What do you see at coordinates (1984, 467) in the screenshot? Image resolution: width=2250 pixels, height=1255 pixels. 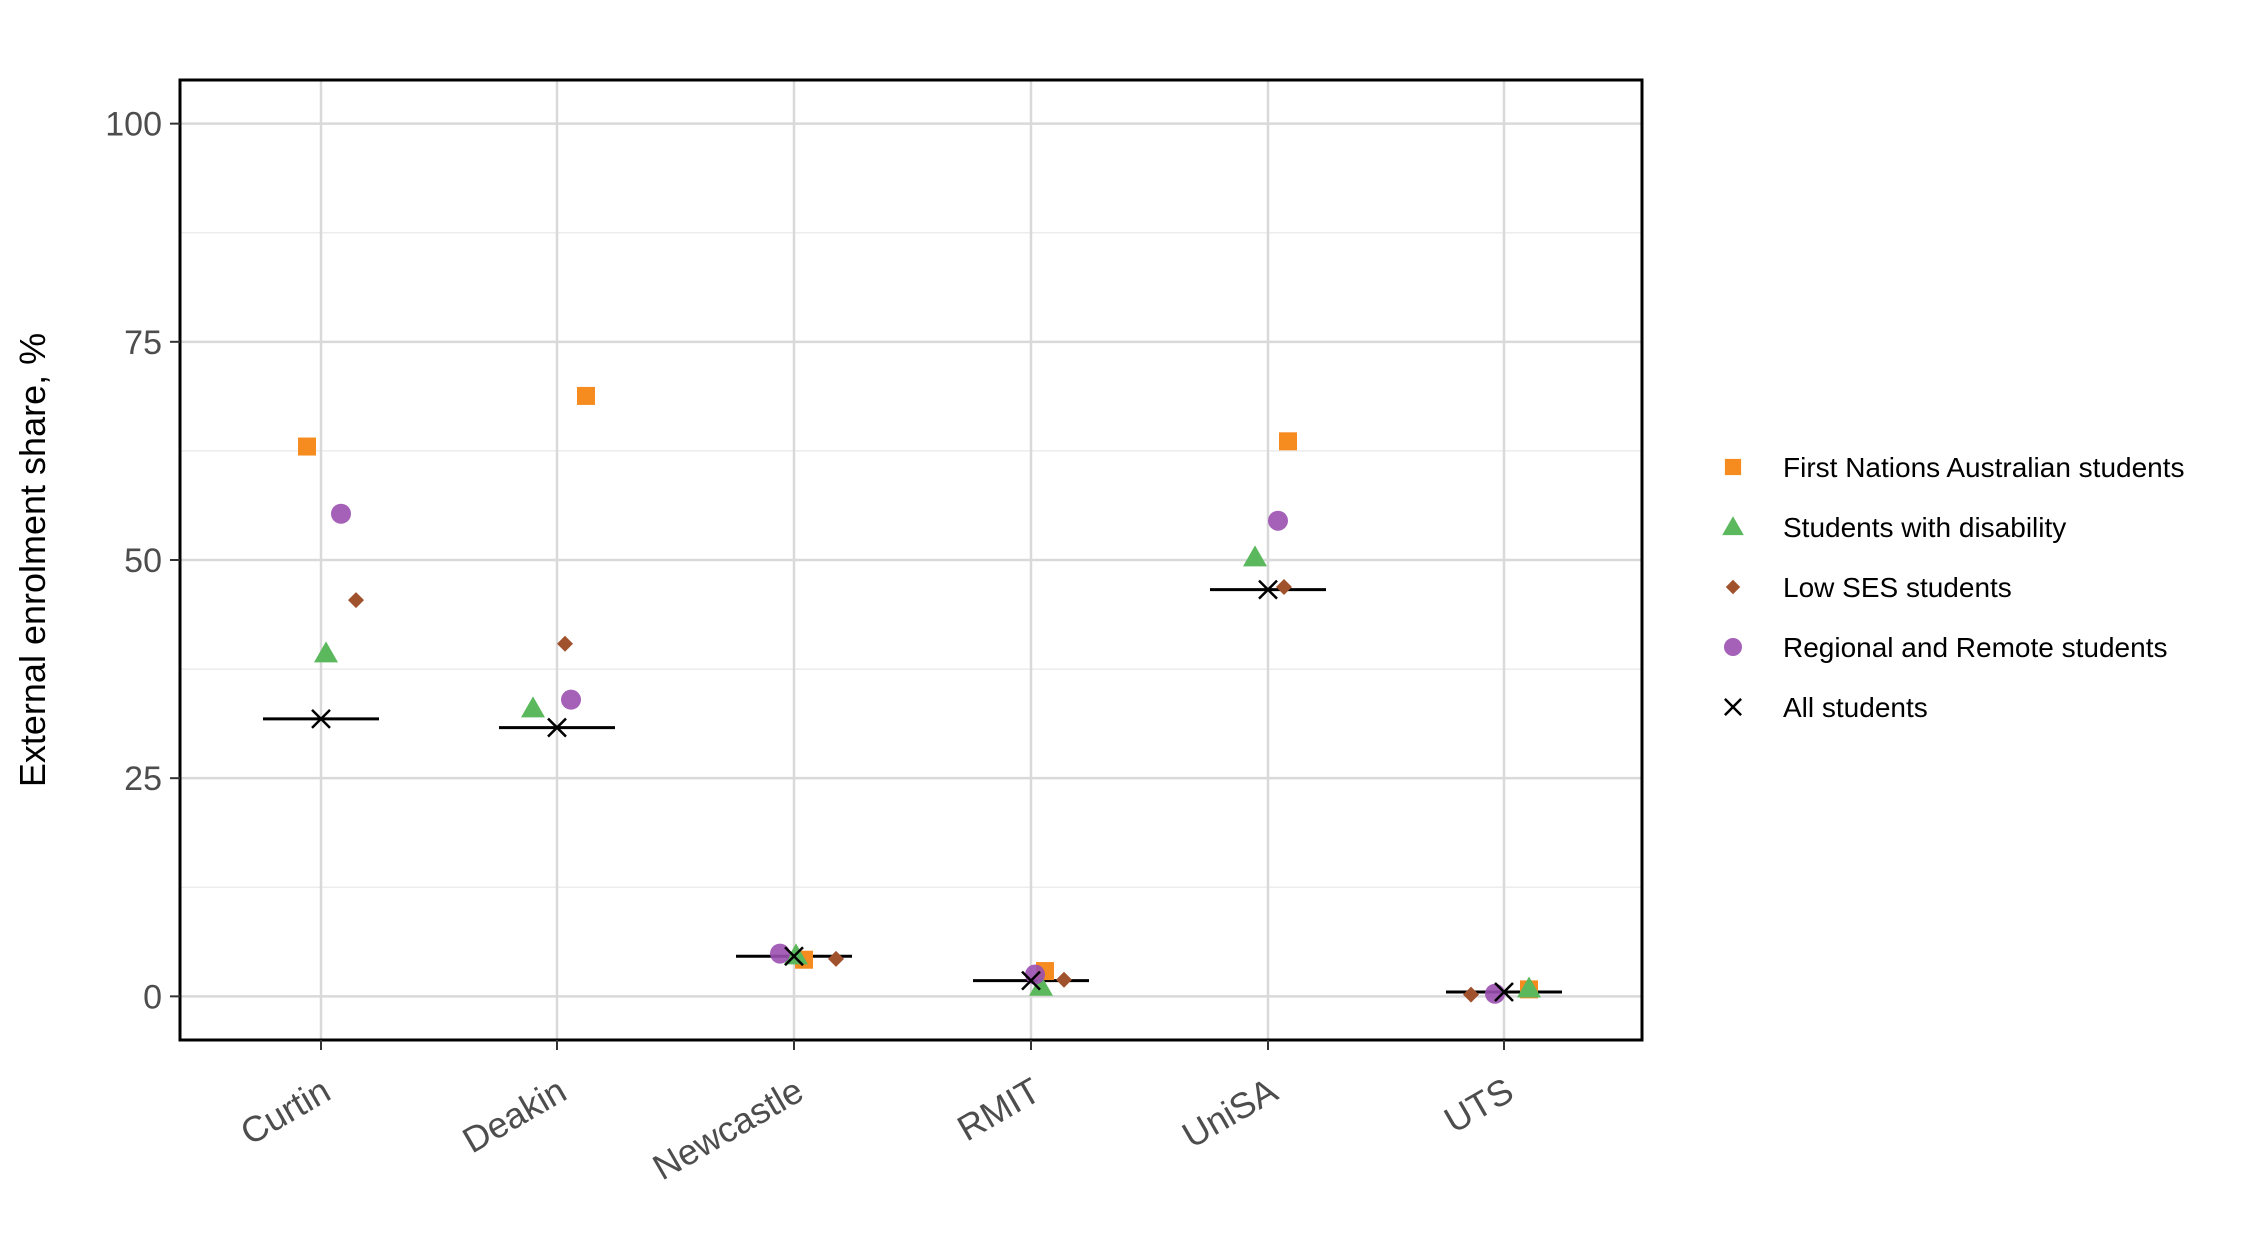 I see `legend-label: First Nations Australian students` at bounding box center [1984, 467].